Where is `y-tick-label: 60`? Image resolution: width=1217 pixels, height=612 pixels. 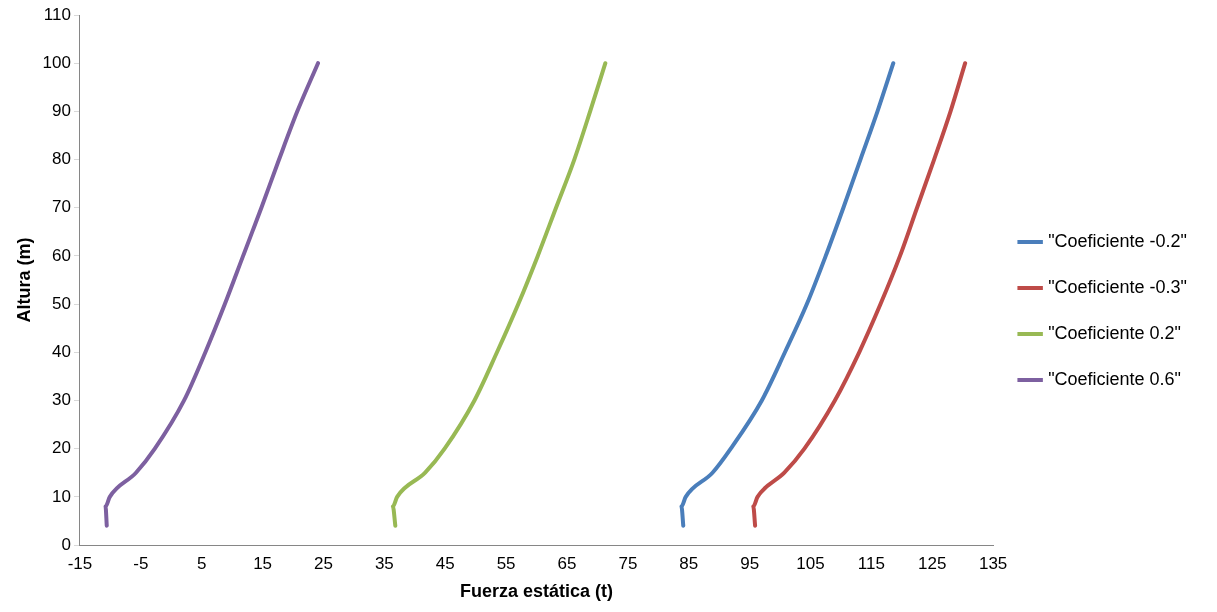
y-tick-label: 60 is located at coordinates (61, 255).